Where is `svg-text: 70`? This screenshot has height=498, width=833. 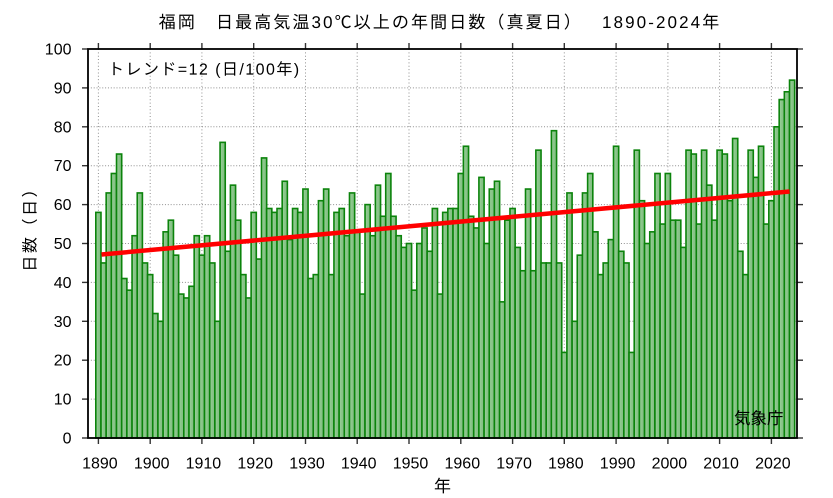
svg-text: 70 is located at coordinates (63, 166).